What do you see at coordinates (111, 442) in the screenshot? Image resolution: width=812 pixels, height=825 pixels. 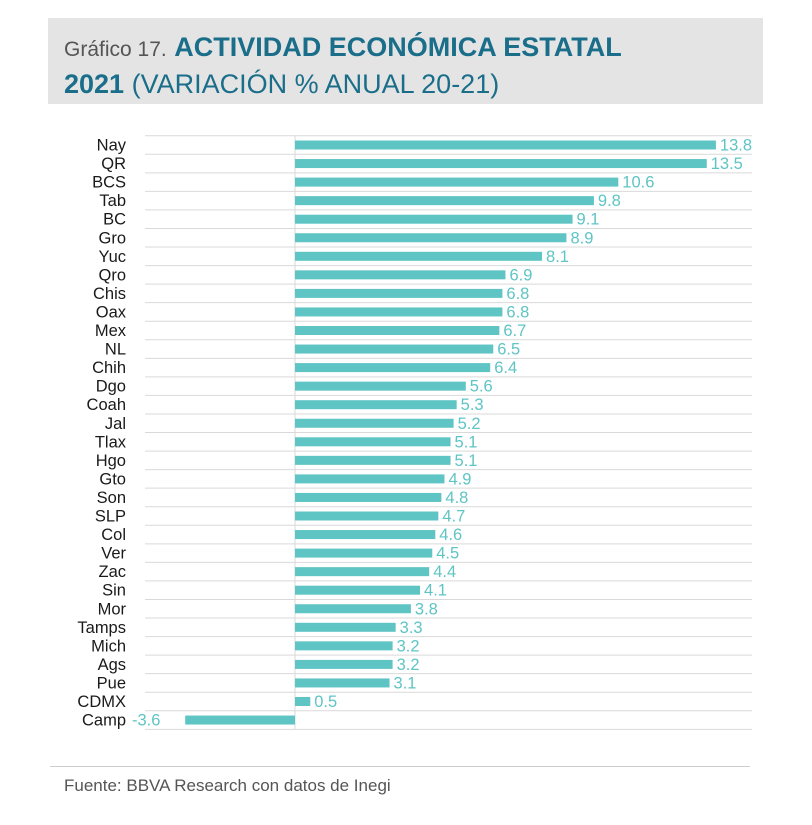 I see `category-label: Tlax` at bounding box center [111, 442].